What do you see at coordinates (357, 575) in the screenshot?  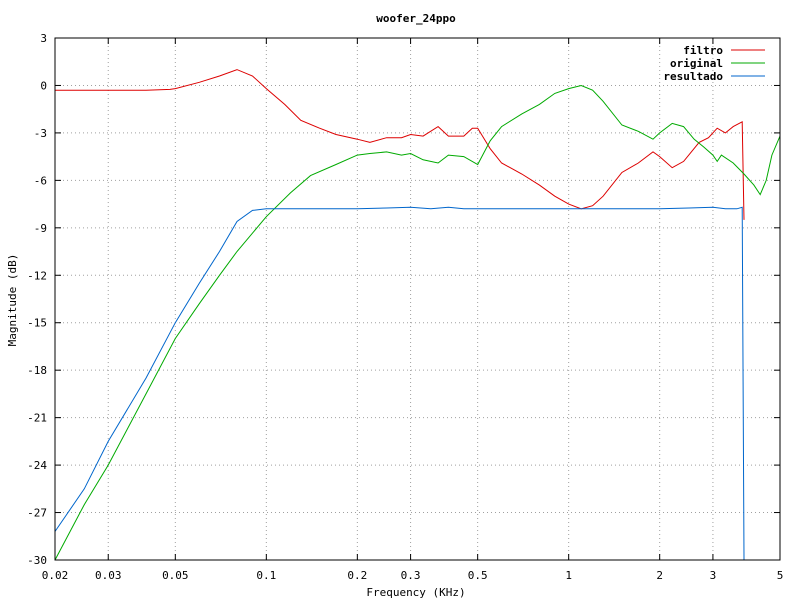 I see `x-tick-label: 0.2` at bounding box center [357, 575].